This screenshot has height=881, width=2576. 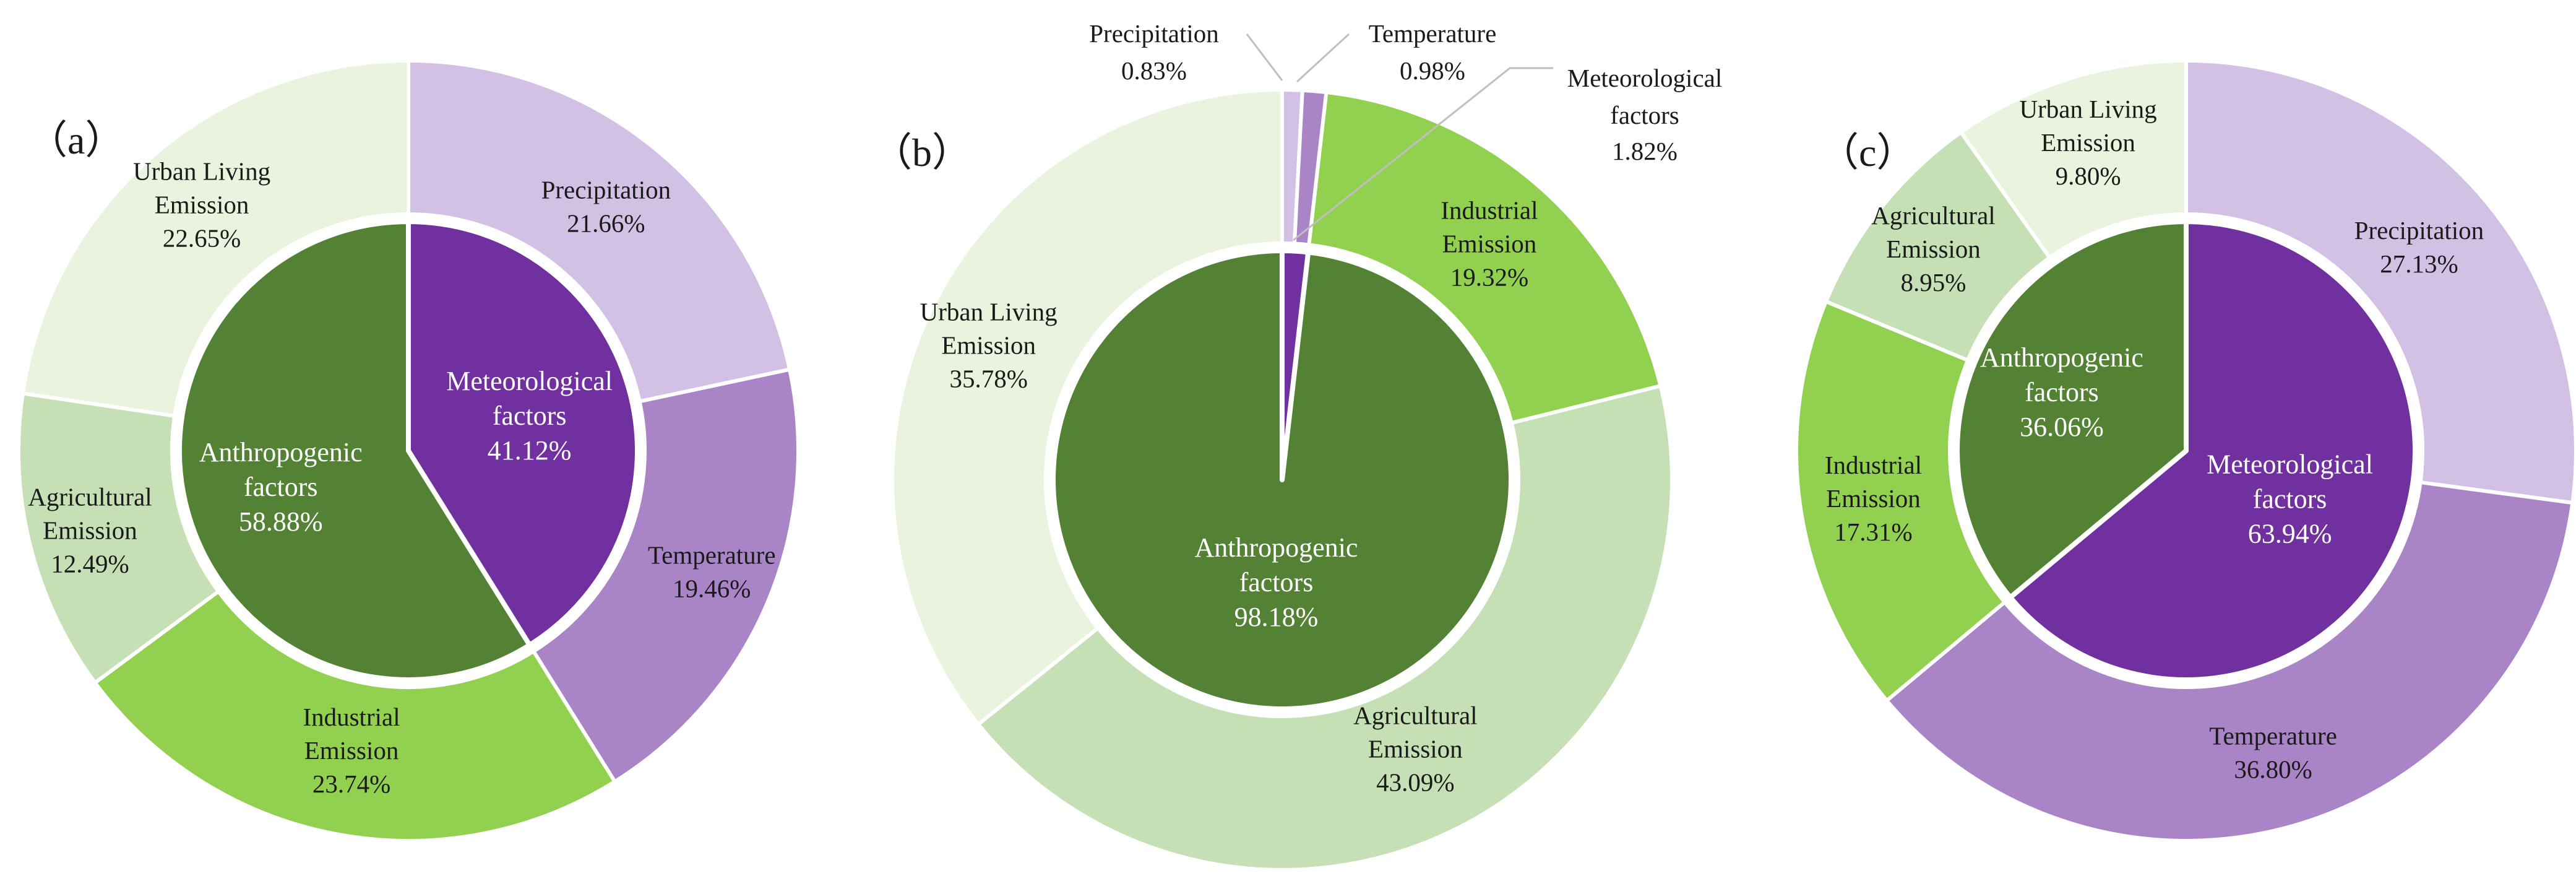 What do you see at coordinates (1396, 52) in the screenshot?
I see `callout-temperature: Temperature 0.98%` at bounding box center [1396, 52].